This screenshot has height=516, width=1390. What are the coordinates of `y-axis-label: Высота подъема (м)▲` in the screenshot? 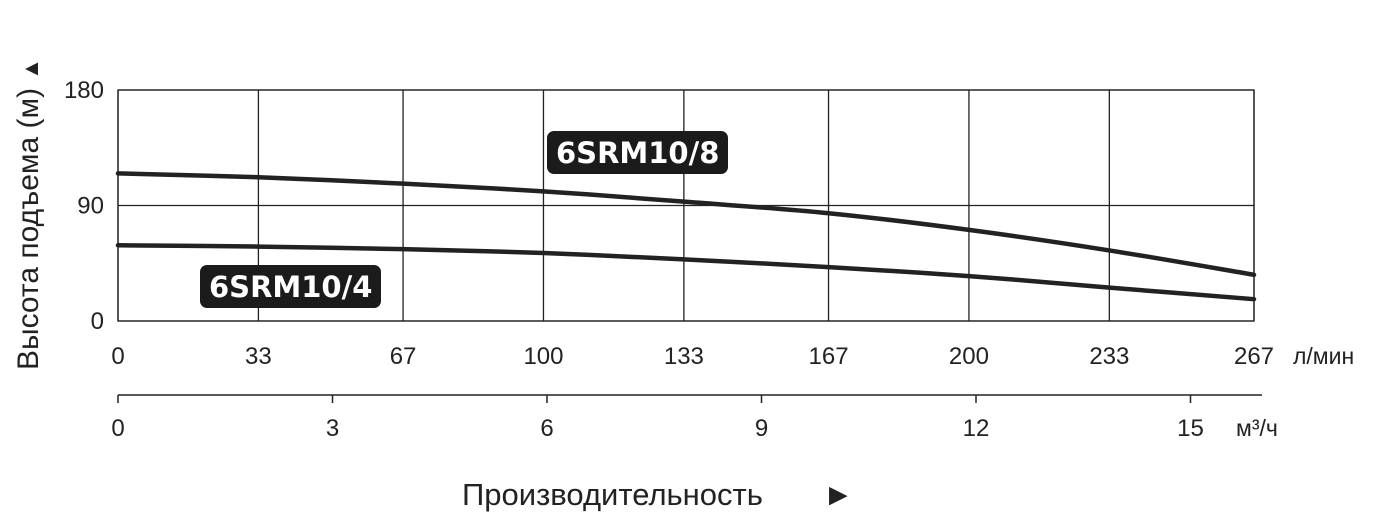 It's located at (28, 214).